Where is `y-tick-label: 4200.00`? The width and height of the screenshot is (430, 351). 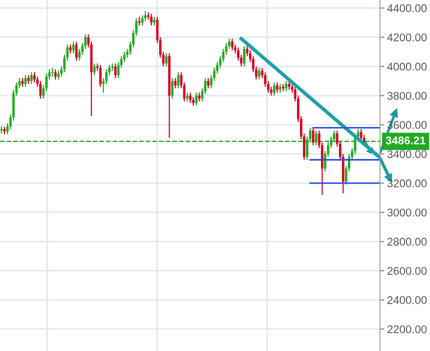 y-tick-label: 4200.00 is located at coordinates (407, 37).